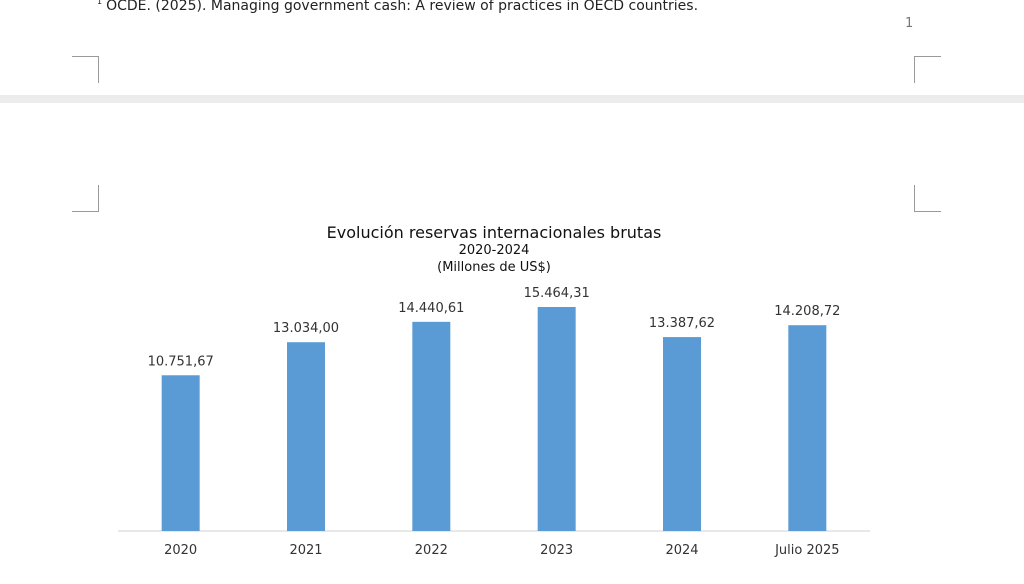 Image resolution: width=1024 pixels, height=584 pixels. I want to click on data-label: 13.034,00, so click(306, 328).